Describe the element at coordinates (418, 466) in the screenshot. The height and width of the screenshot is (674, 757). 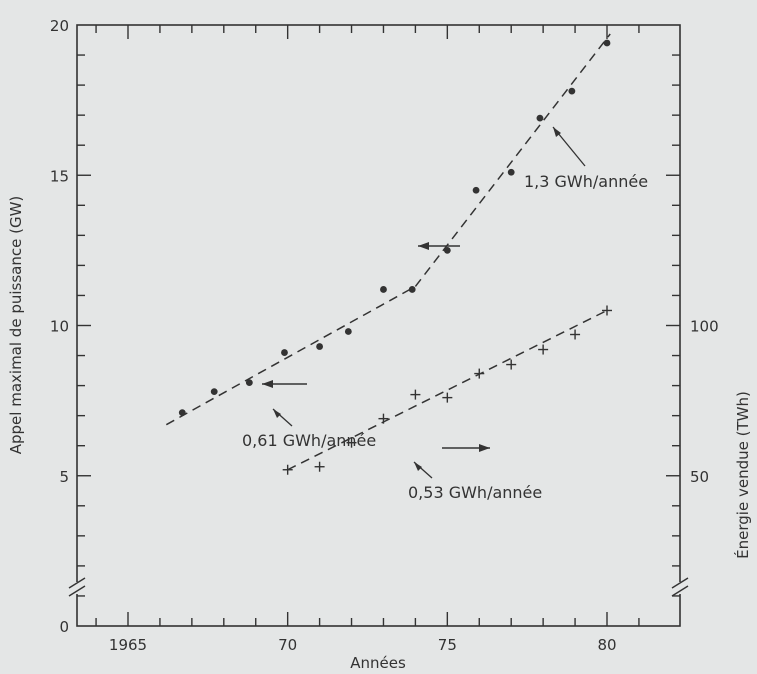
I see `leader-0-53-head` at that location.